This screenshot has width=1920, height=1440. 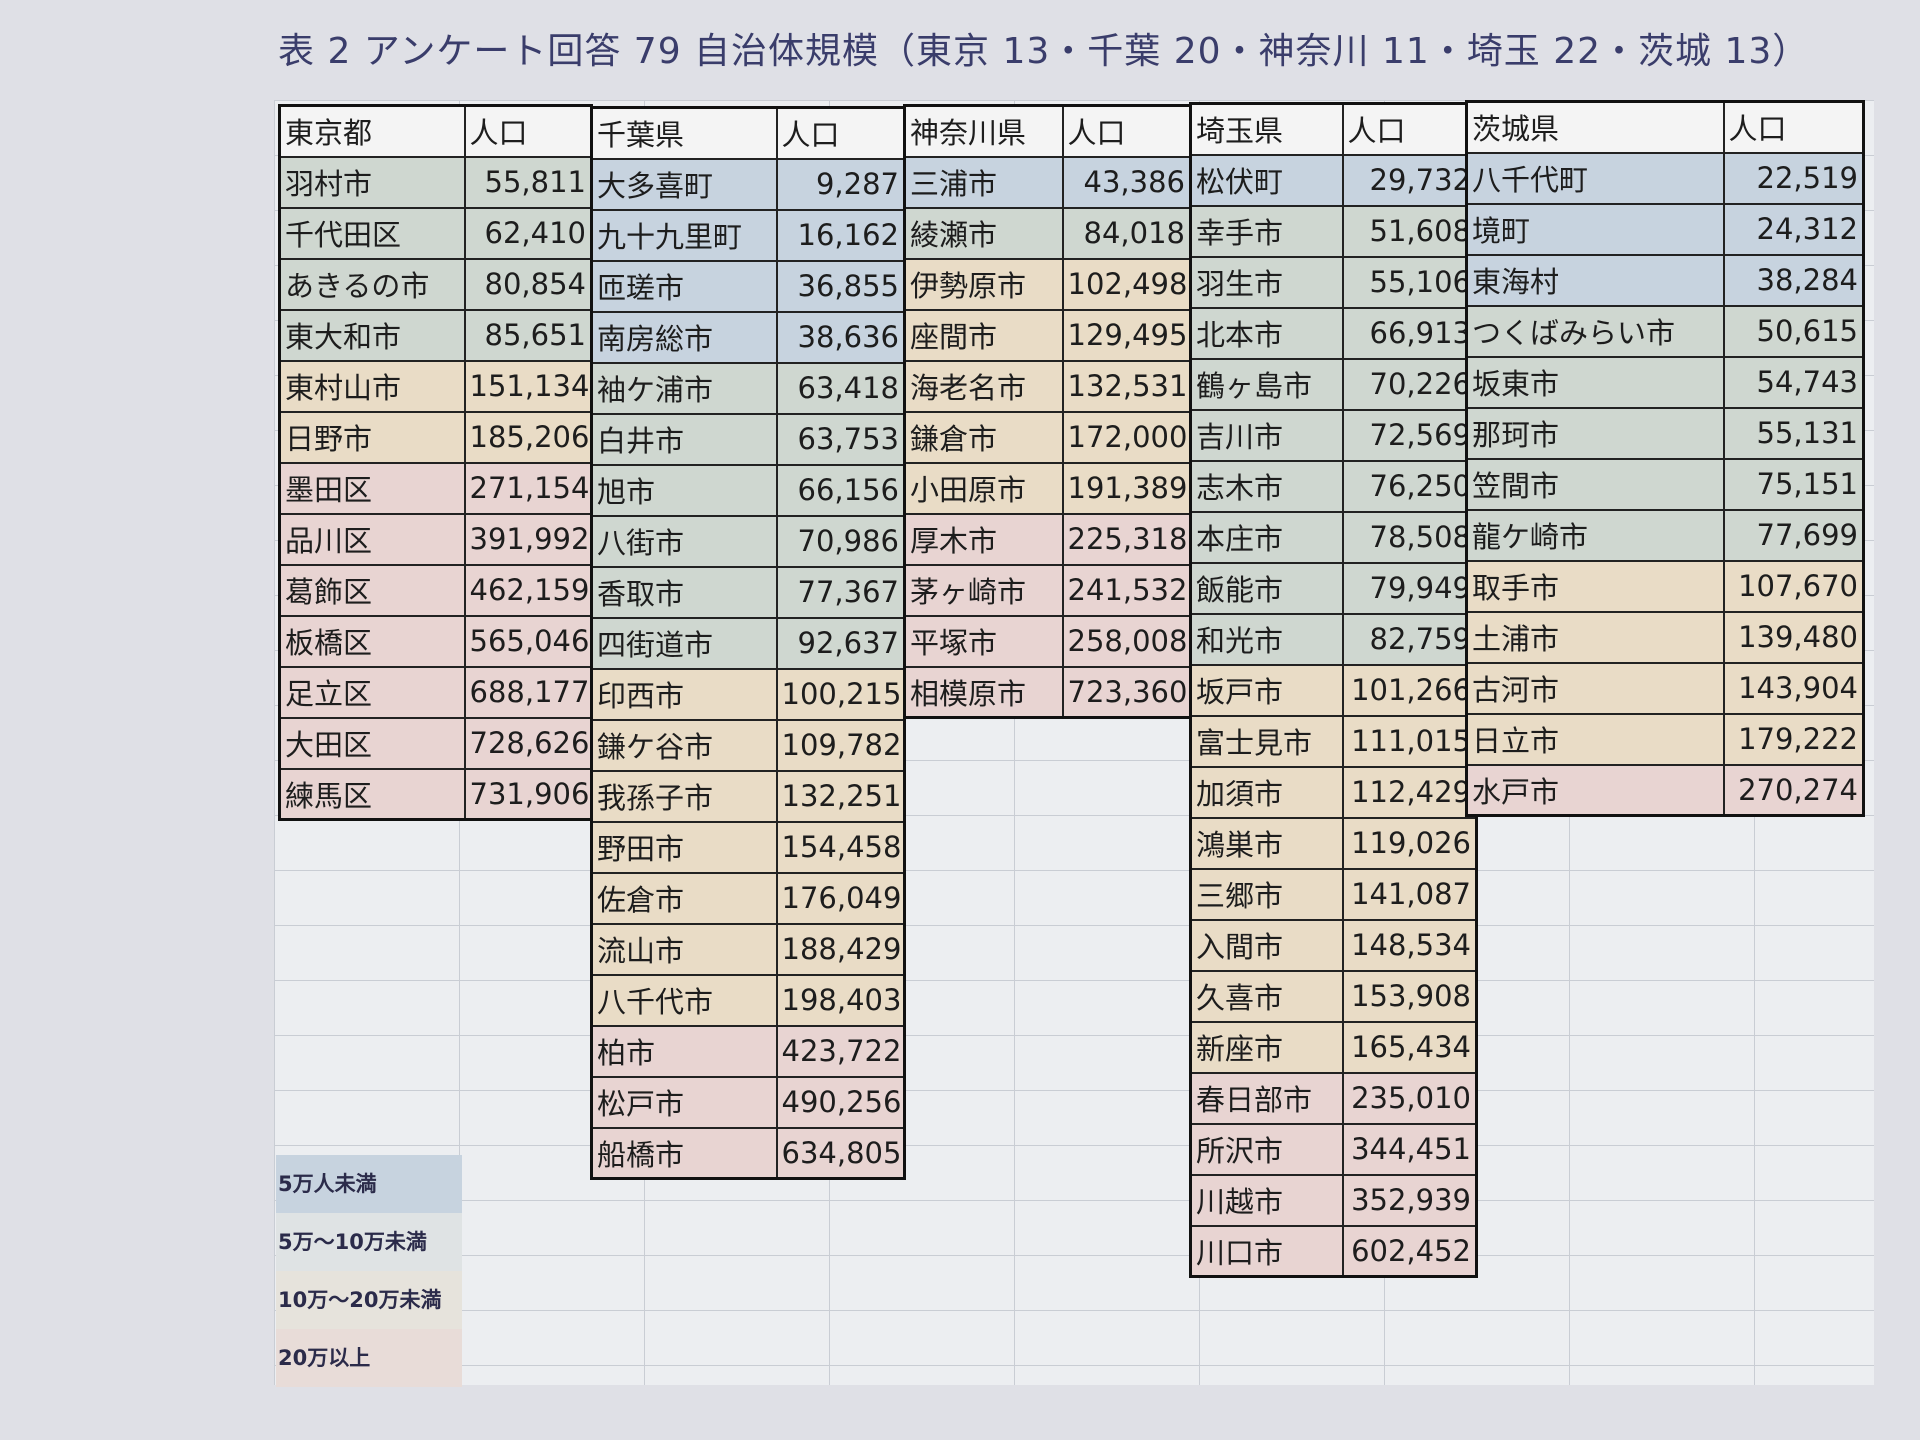 What do you see at coordinates (1409, 588) in the screenshot?
I see `population-cell: 79,949` at bounding box center [1409, 588].